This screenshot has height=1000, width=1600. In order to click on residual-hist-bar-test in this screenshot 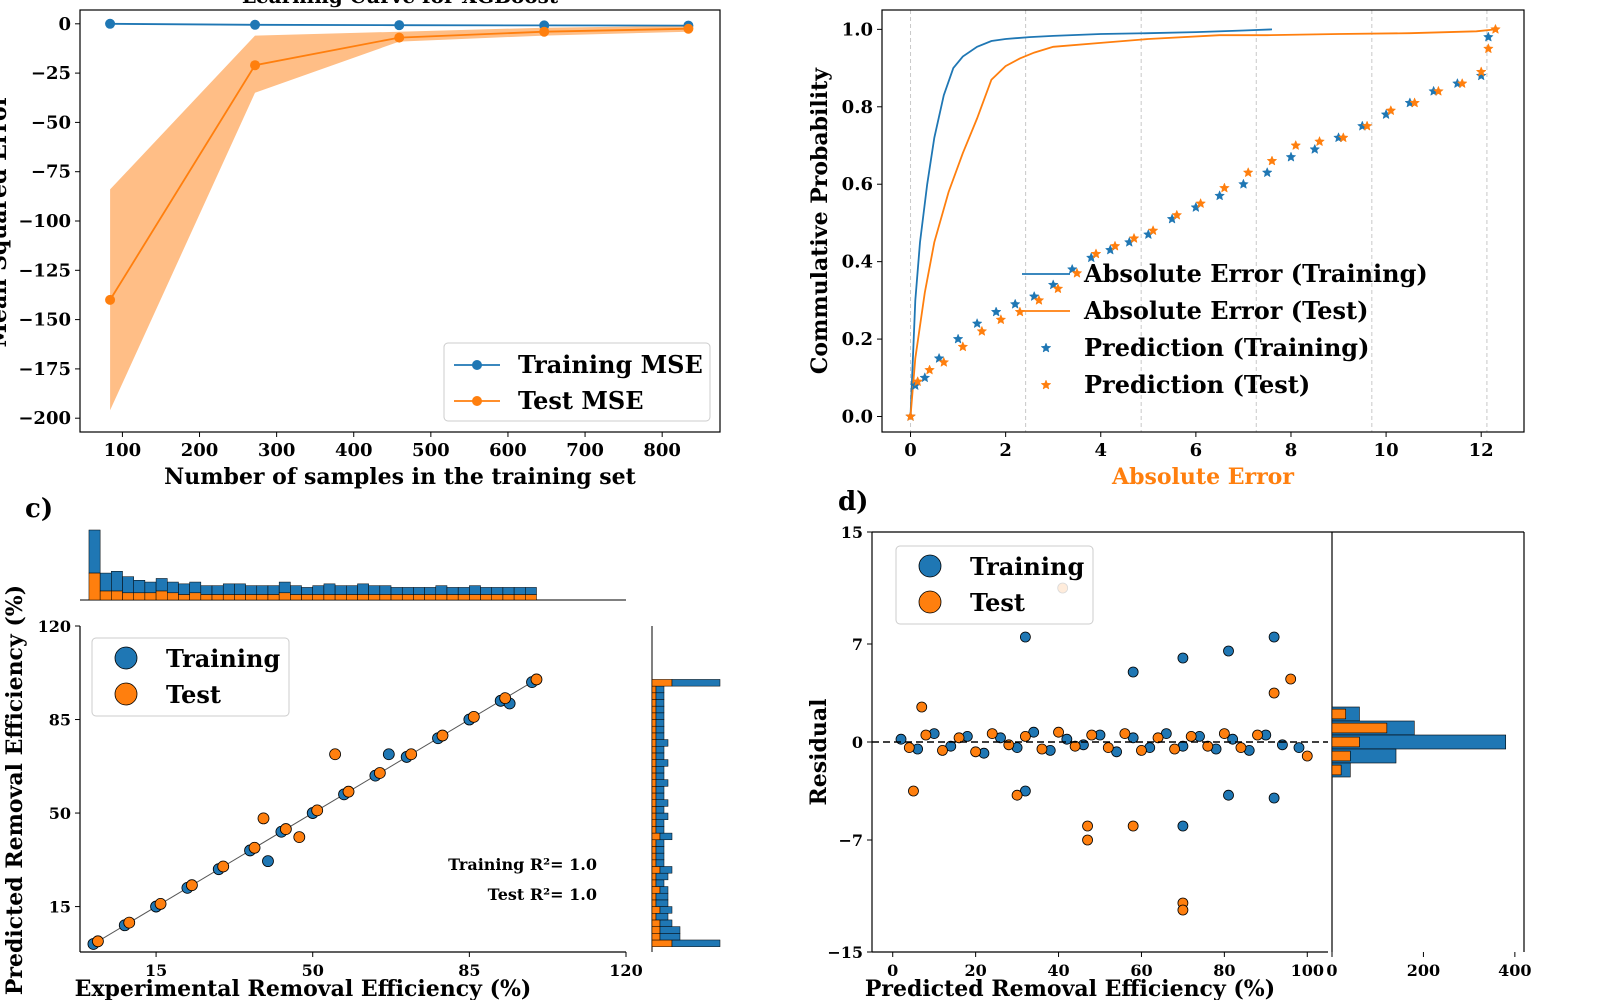, I will do `click(1336, 770)`.